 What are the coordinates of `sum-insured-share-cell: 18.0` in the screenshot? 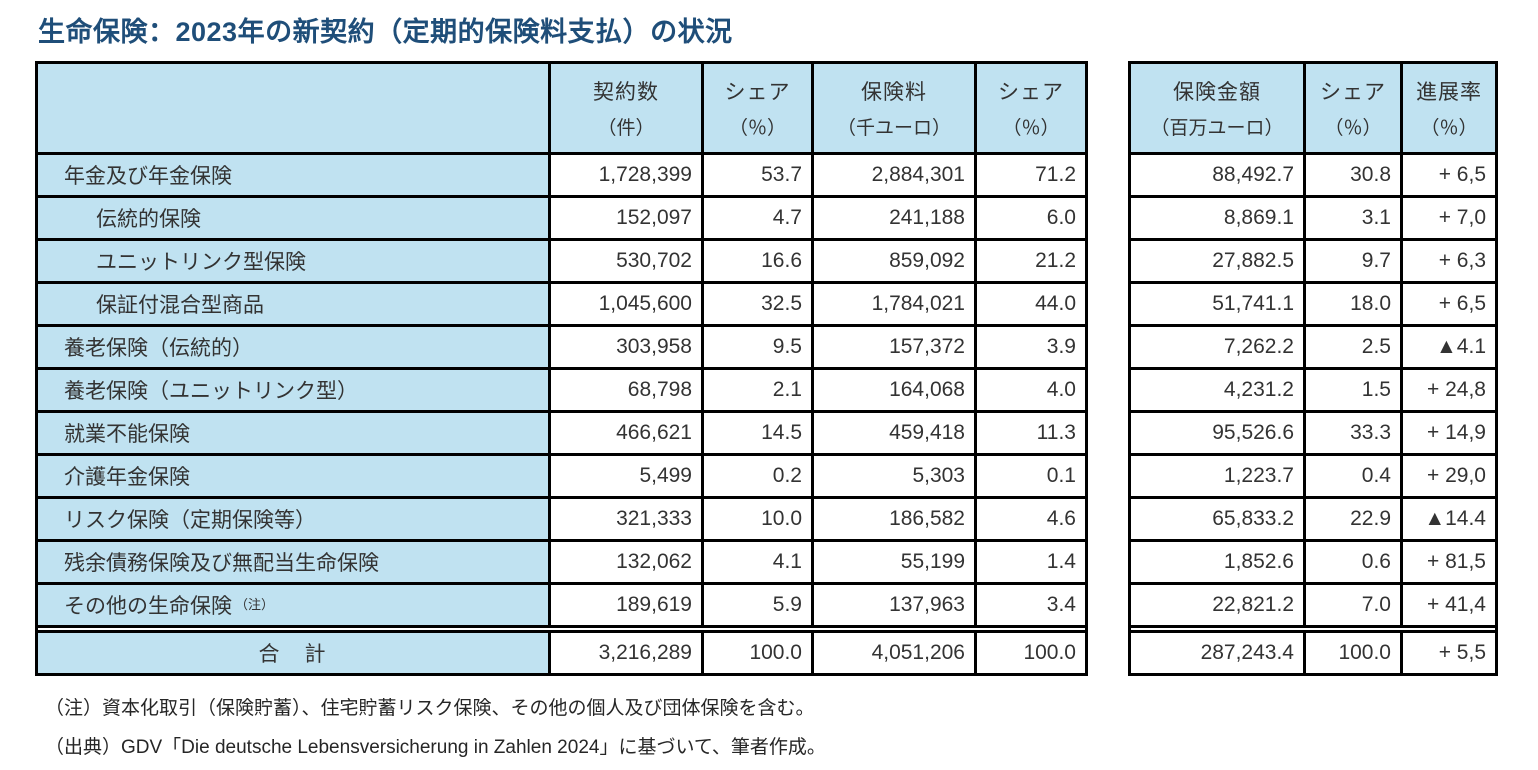 It's located at (1353, 304).